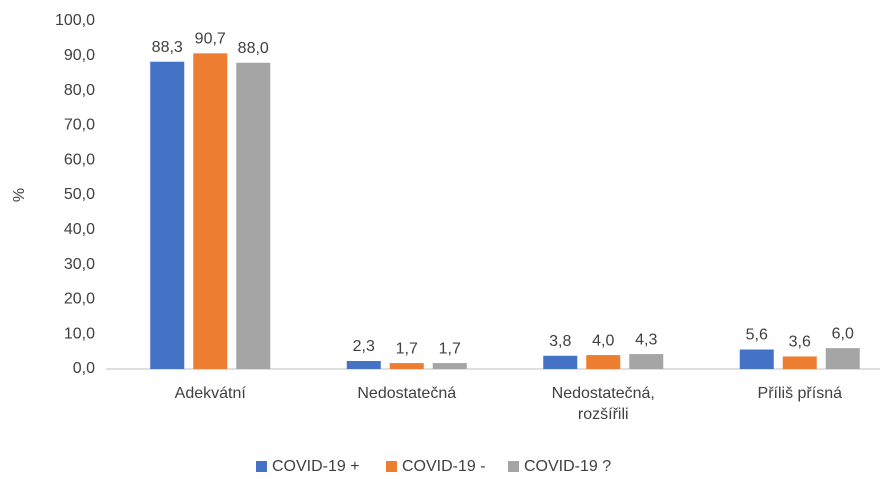 This screenshot has height=479, width=886. I want to click on y-tick-label: 10,0, so click(79, 333).